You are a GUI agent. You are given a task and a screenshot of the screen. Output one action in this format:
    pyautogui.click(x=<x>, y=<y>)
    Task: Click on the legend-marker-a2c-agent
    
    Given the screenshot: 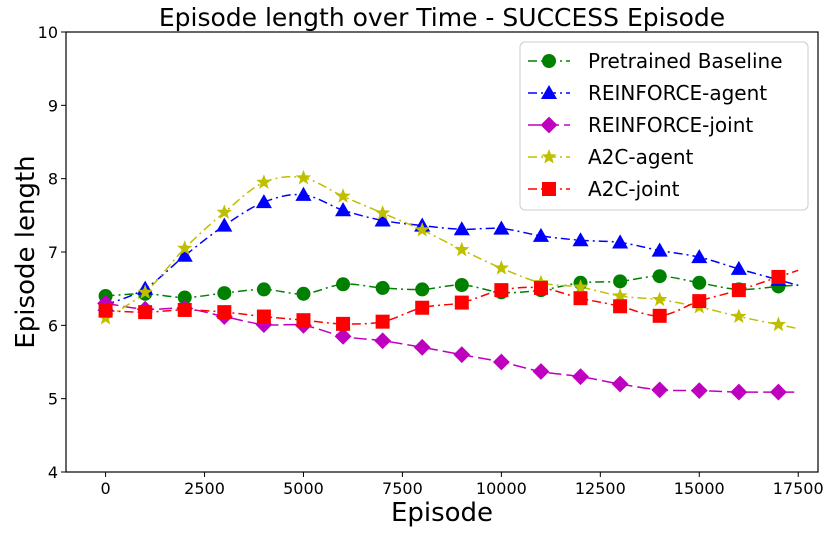 What is the action you would take?
    pyautogui.click(x=549, y=156)
    